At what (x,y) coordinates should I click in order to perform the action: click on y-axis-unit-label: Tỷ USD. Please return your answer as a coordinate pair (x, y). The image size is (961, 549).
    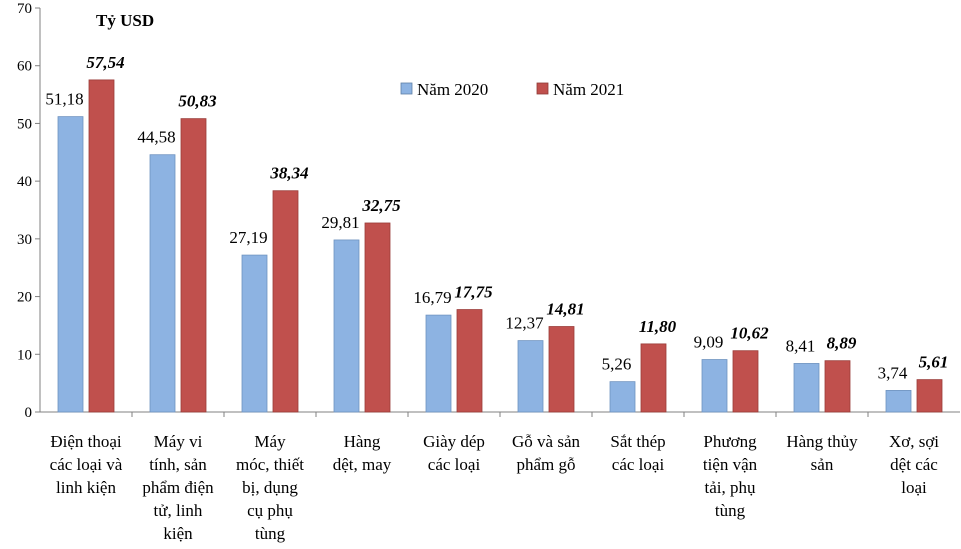
    Looking at the image, I should click on (125, 20).